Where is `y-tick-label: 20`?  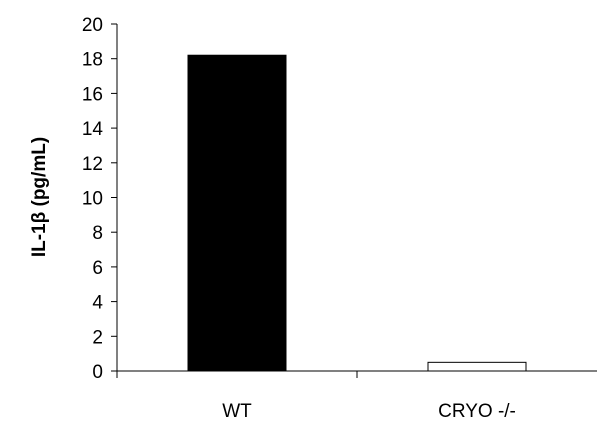
y-tick-label: 20 is located at coordinates (92, 25).